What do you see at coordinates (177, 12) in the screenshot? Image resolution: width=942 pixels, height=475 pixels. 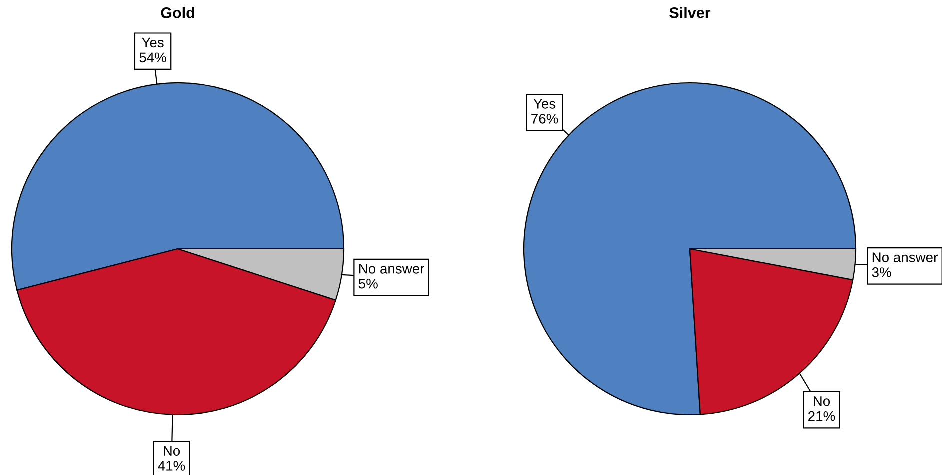 I see `chart-title: Gold` at bounding box center [177, 12].